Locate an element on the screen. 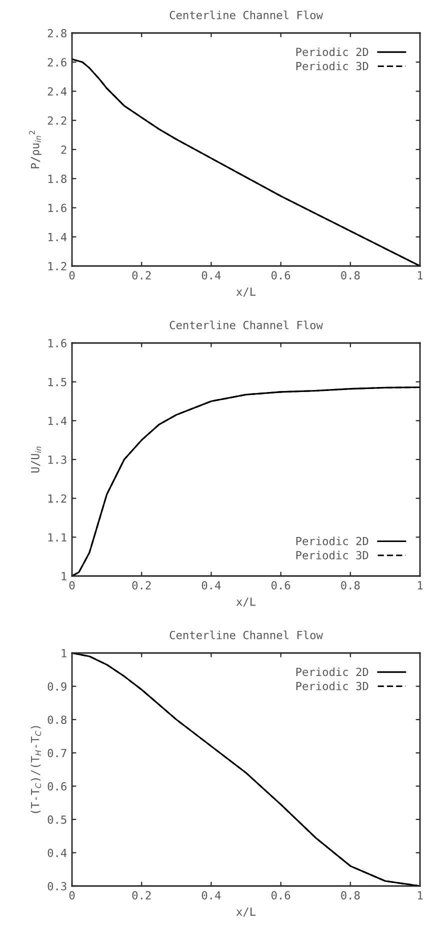  y-axis-title: U/U$_{in}$ is located at coordinates (36, 459).